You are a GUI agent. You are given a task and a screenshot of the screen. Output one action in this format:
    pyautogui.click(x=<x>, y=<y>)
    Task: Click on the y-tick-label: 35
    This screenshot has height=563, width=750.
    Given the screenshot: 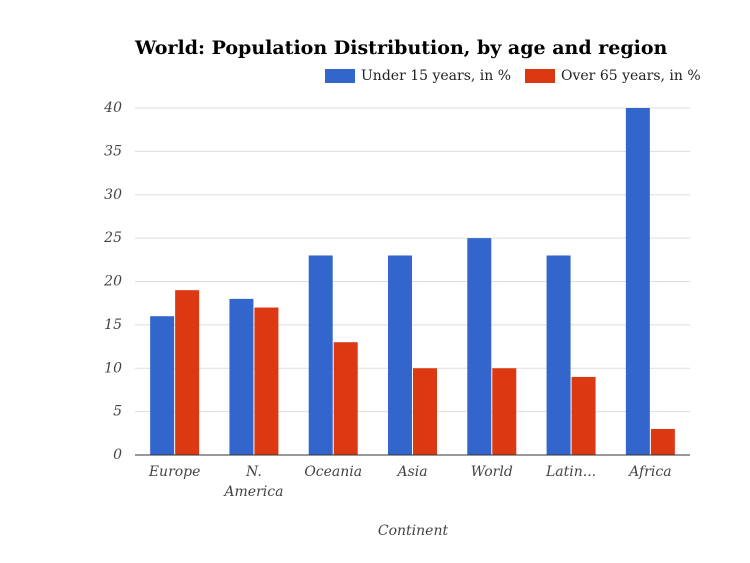 What is the action you would take?
    pyautogui.click(x=113, y=151)
    